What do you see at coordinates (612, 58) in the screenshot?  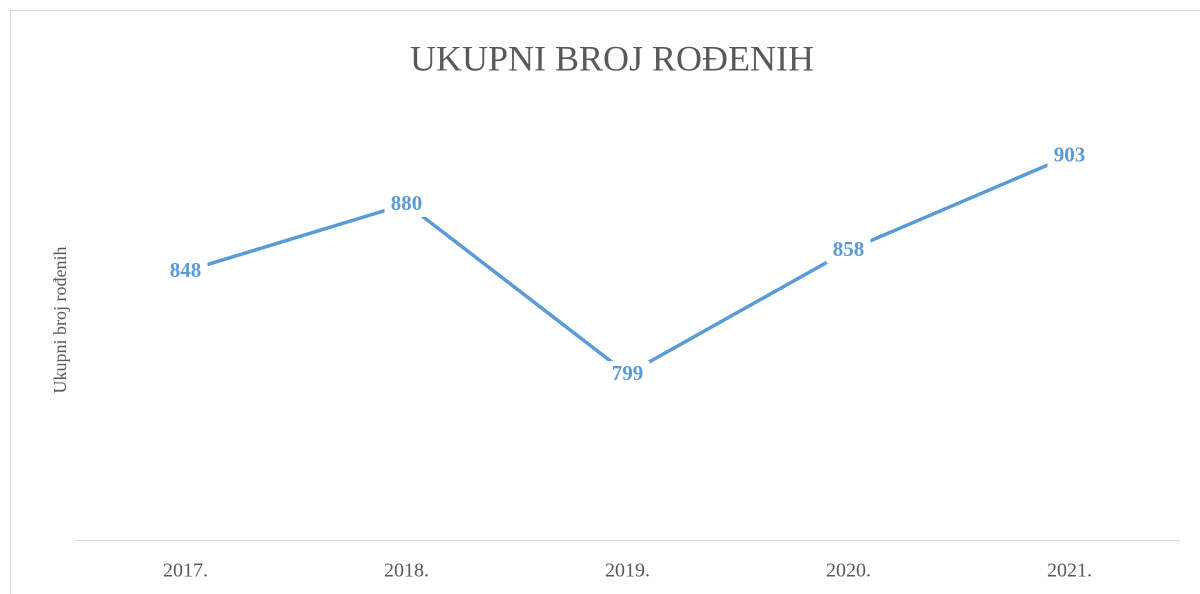 I see `chart-title: UKUPNI BROJ ROĐENIH` at bounding box center [612, 58].